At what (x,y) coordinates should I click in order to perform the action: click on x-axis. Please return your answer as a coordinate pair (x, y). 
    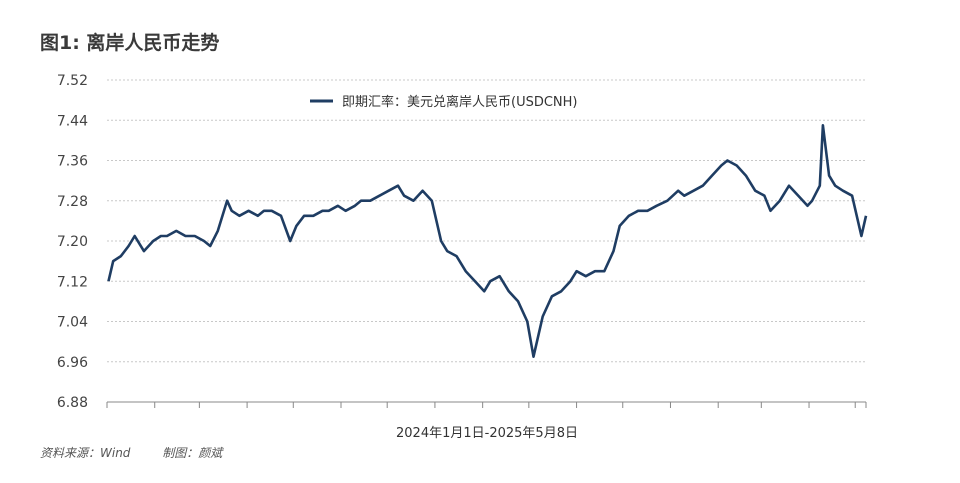
    Looking at the image, I should click on (486, 404).